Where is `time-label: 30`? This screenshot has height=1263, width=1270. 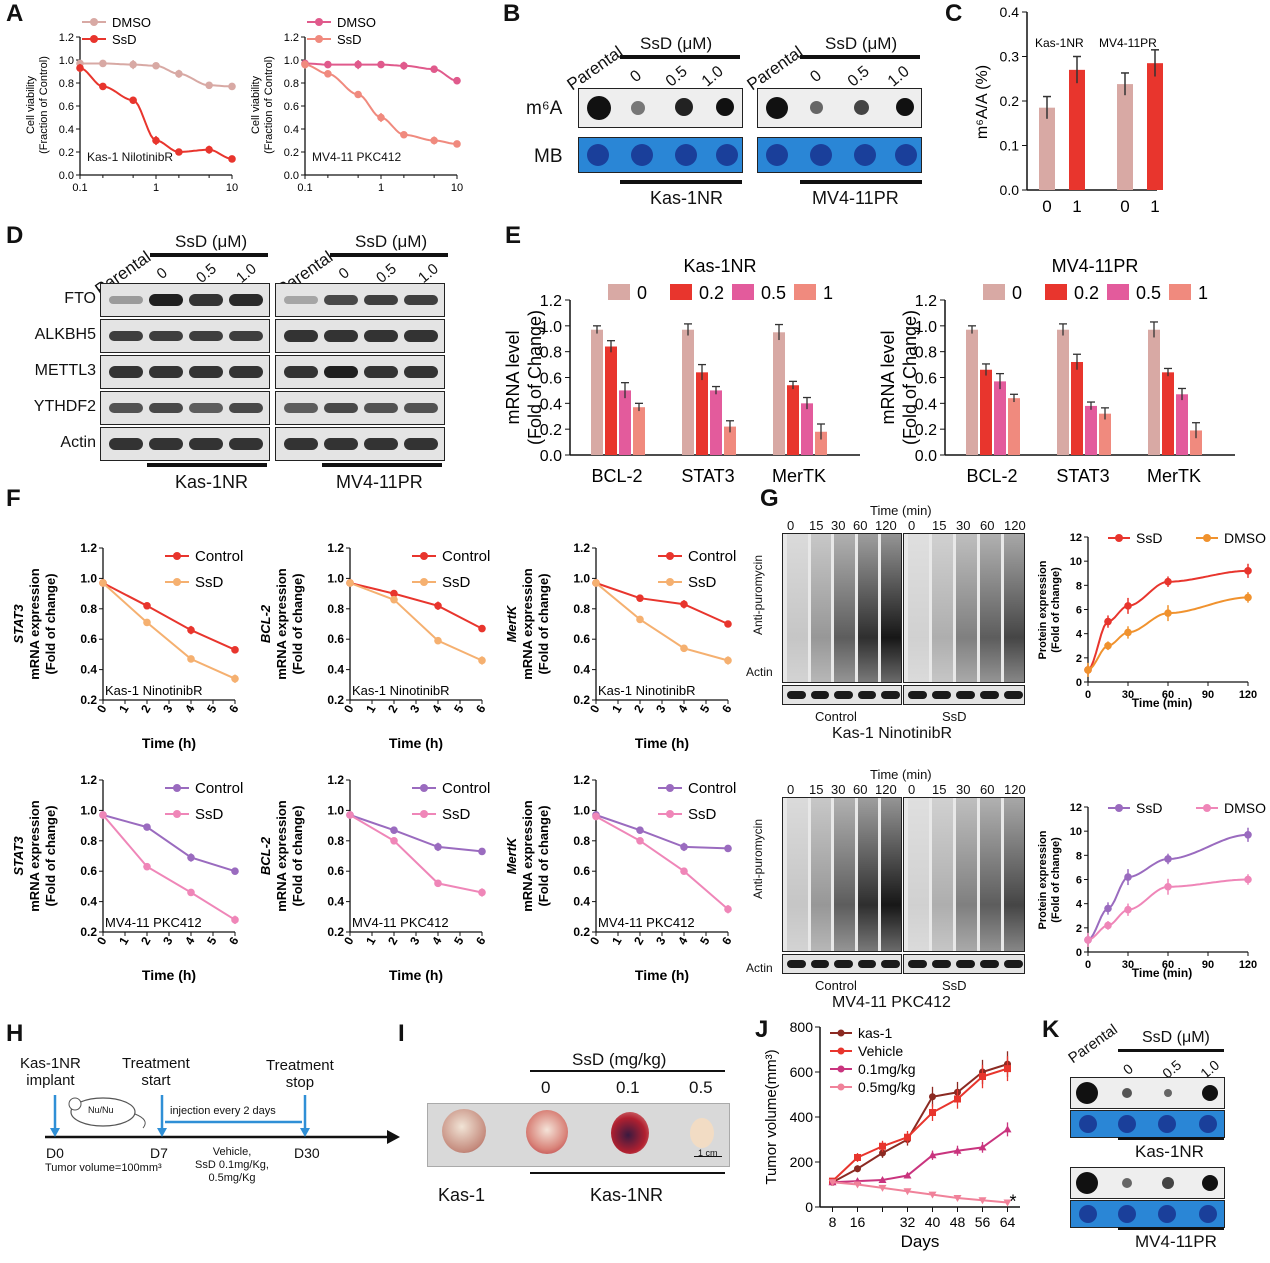
time-label: 30 is located at coordinates (838, 525).